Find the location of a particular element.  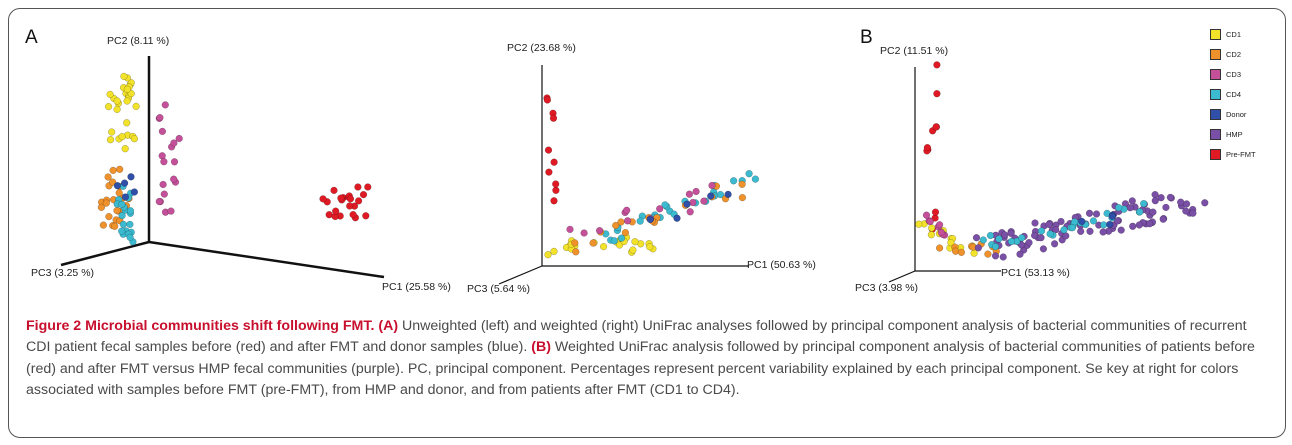

point-a2-cd2 is located at coordinates (616, 225).